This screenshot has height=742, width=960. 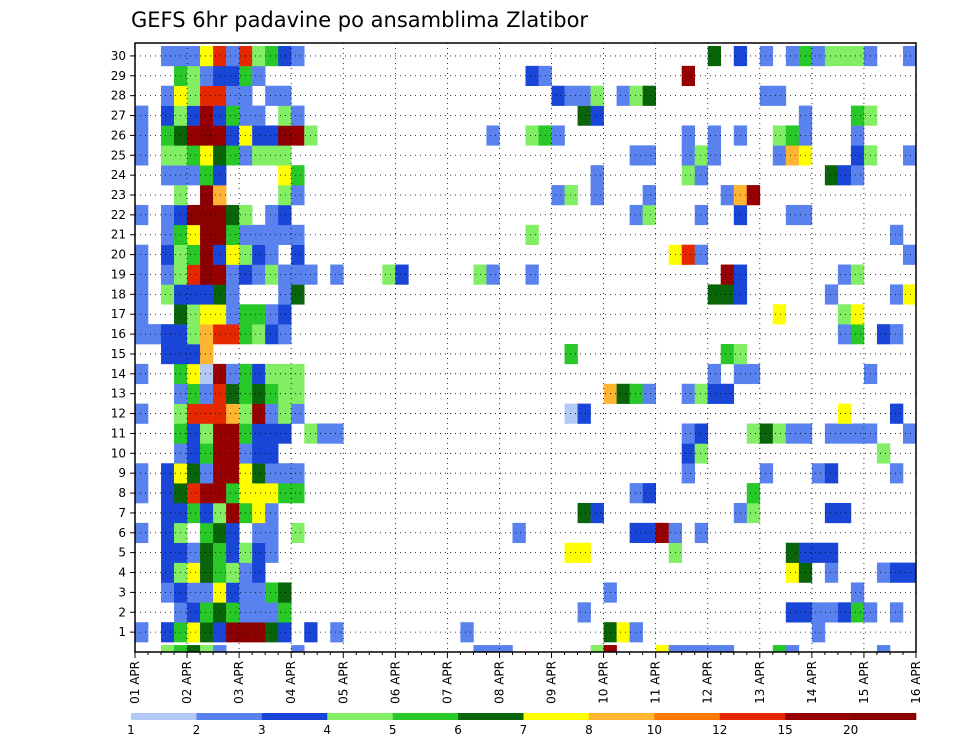 What do you see at coordinates (447, 682) in the screenshot?
I see `x-tick-label: 07 APR` at bounding box center [447, 682].